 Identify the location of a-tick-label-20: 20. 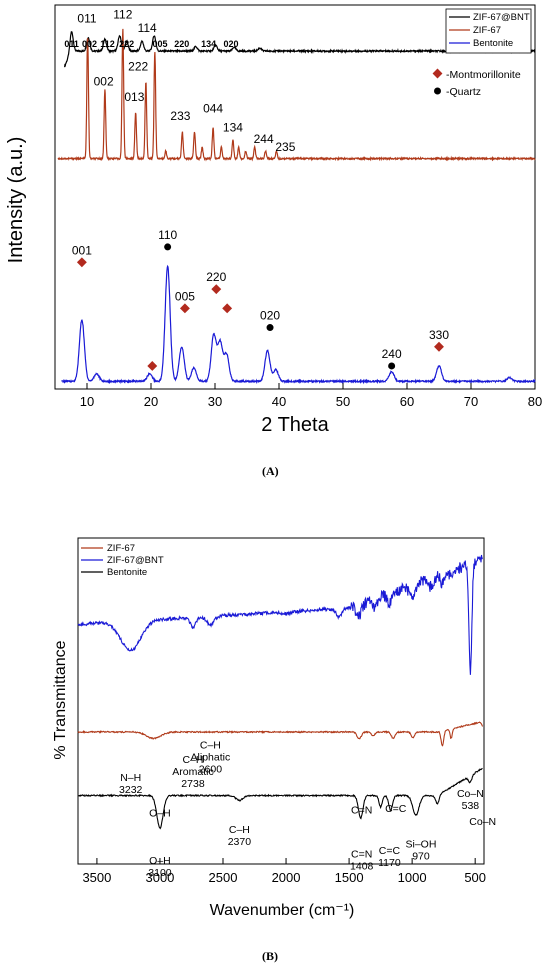
(151, 401).